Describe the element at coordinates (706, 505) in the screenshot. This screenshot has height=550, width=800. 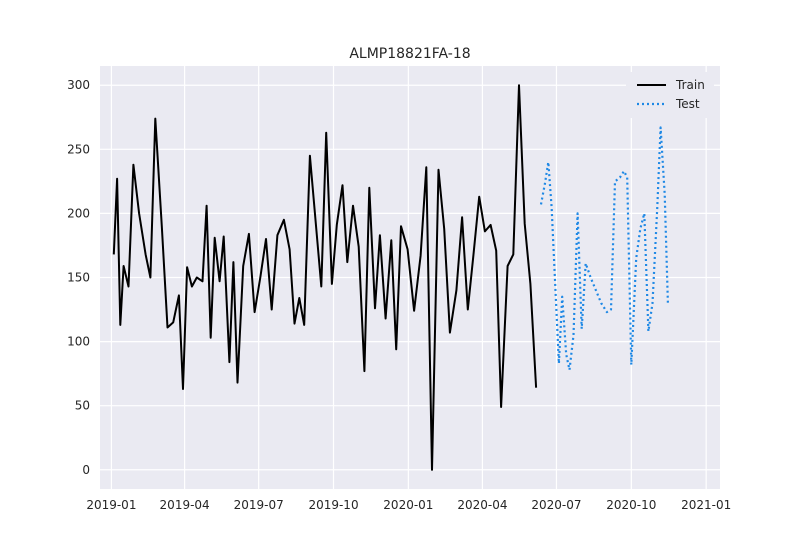
I see `x-tick-label: 2021-01` at that location.